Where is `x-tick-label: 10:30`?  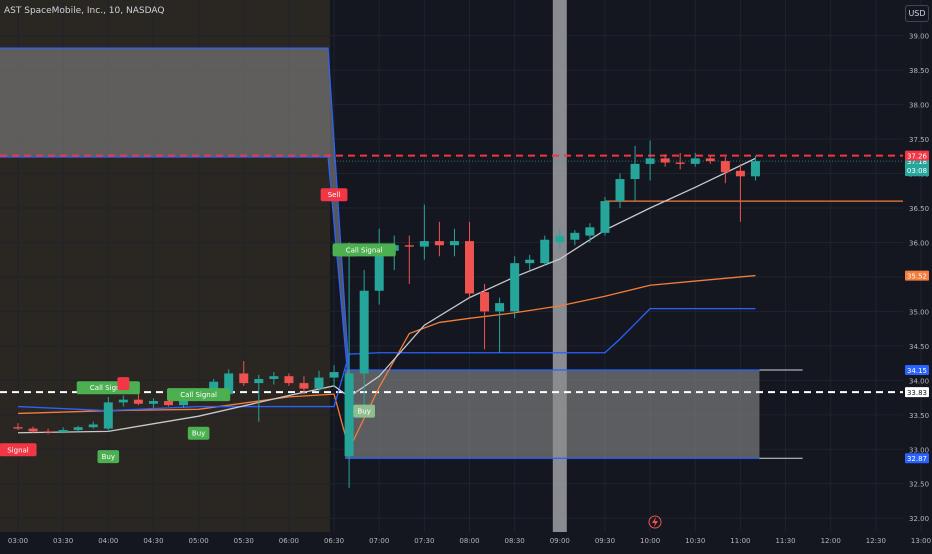 x-tick-label: 10:30 is located at coordinates (695, 541).